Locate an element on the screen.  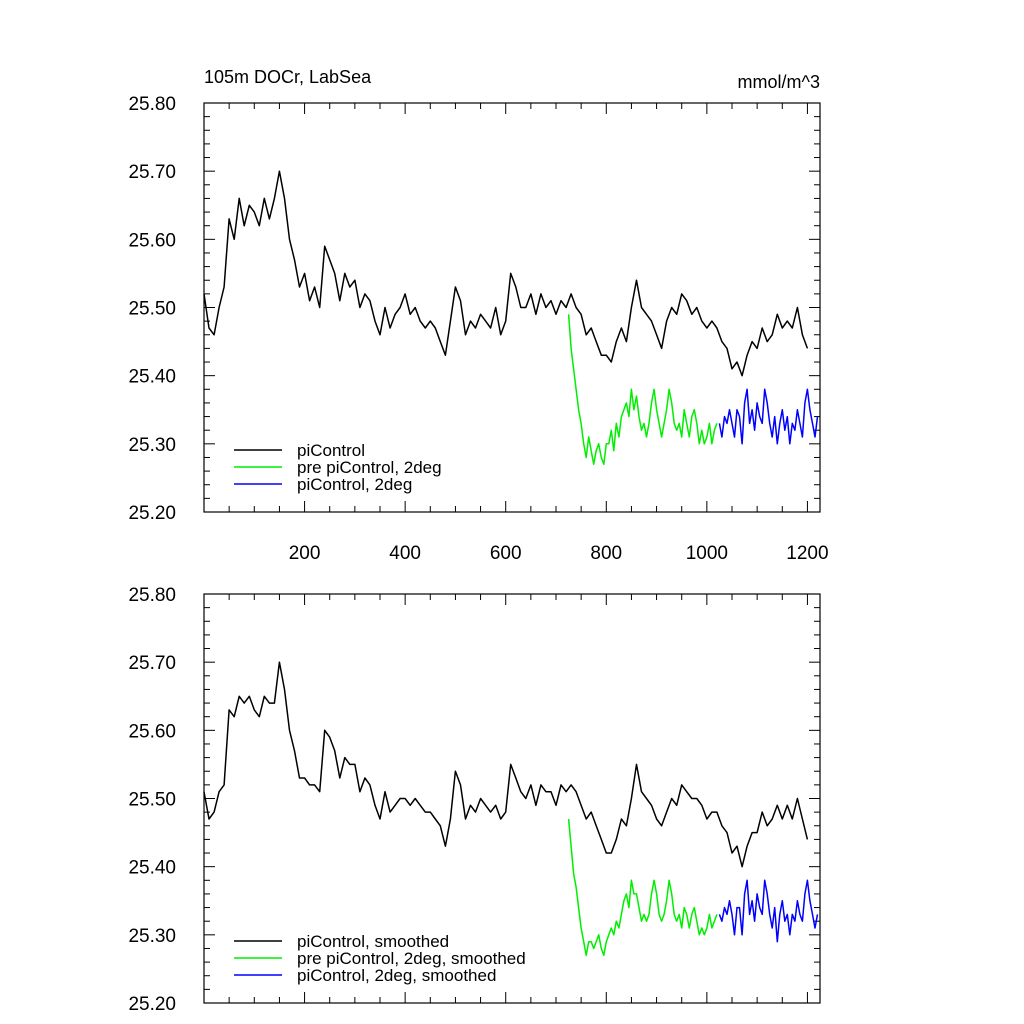
legend-label: piControl, 2deg is located at coordinates (354, 484).